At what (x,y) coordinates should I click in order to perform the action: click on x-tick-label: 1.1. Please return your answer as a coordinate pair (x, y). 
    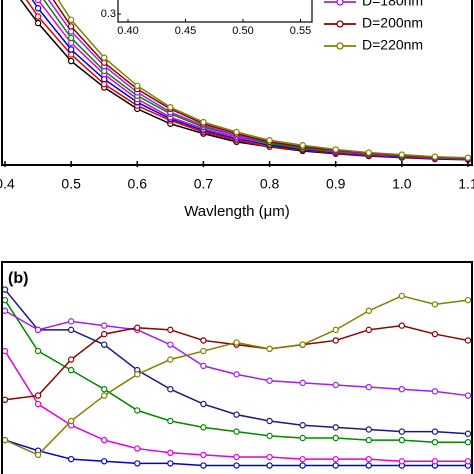
    Looking at the image, I should click on (466, 184).